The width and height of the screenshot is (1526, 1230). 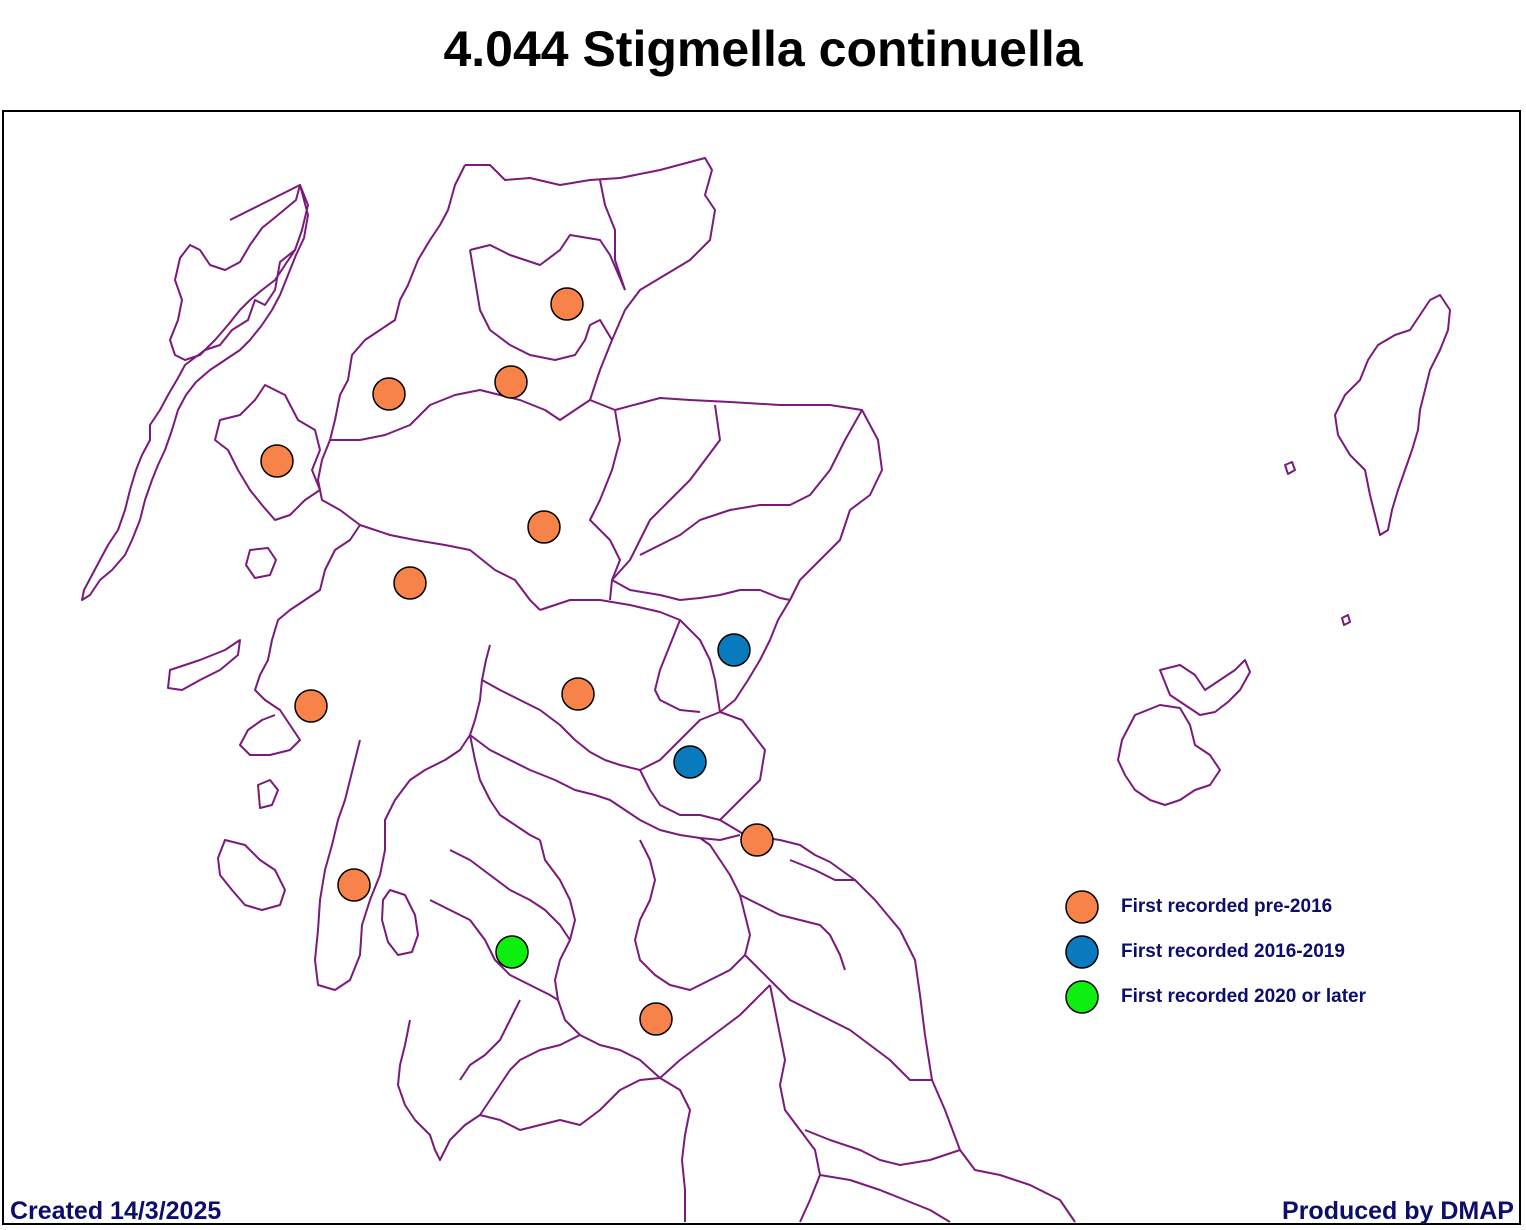 I want to click on shetland-outline, so click(x=1392, y=415).